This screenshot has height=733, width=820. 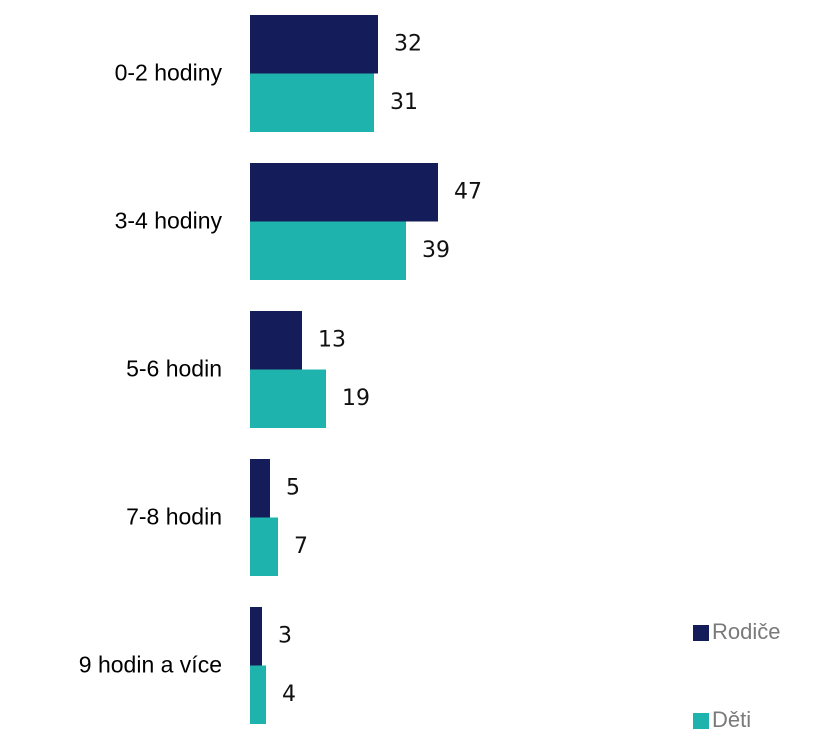 I want to click on value-label: 32, so click(x=408, y=43).